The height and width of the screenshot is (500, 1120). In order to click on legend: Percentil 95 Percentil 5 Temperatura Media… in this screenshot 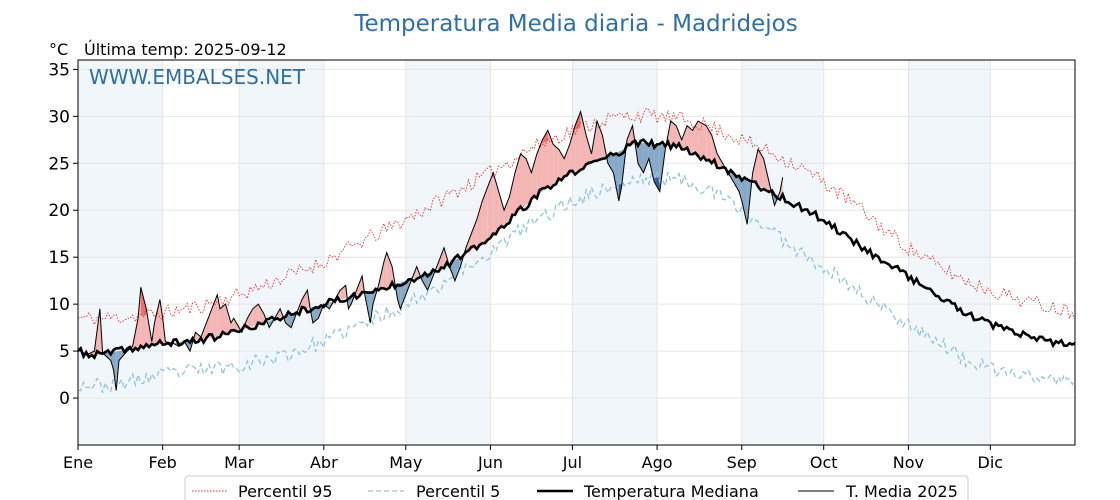, I will do `click(576, 487)`.